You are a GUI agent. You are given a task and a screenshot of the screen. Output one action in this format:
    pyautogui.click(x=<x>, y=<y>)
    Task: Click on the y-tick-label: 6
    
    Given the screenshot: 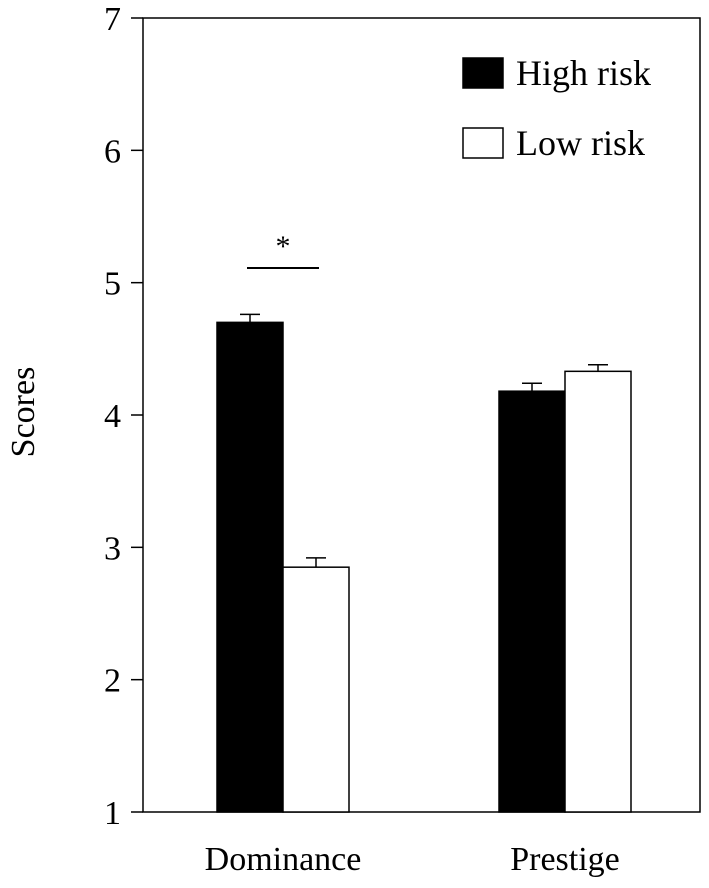 What is the action you would take?
    pyautogui.click(x=112, y=151)
    